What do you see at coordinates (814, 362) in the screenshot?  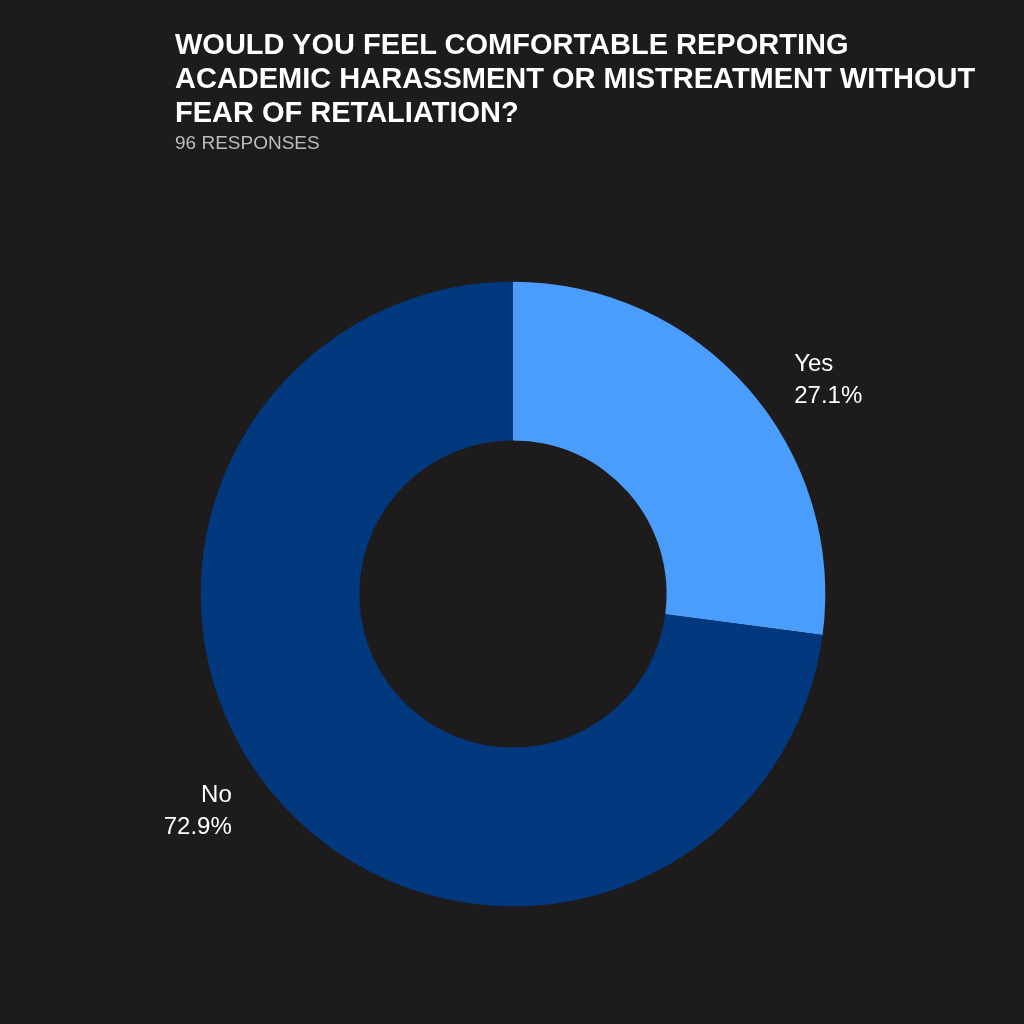 I see `slice-label: Yes` at bounding box center [814, 362].